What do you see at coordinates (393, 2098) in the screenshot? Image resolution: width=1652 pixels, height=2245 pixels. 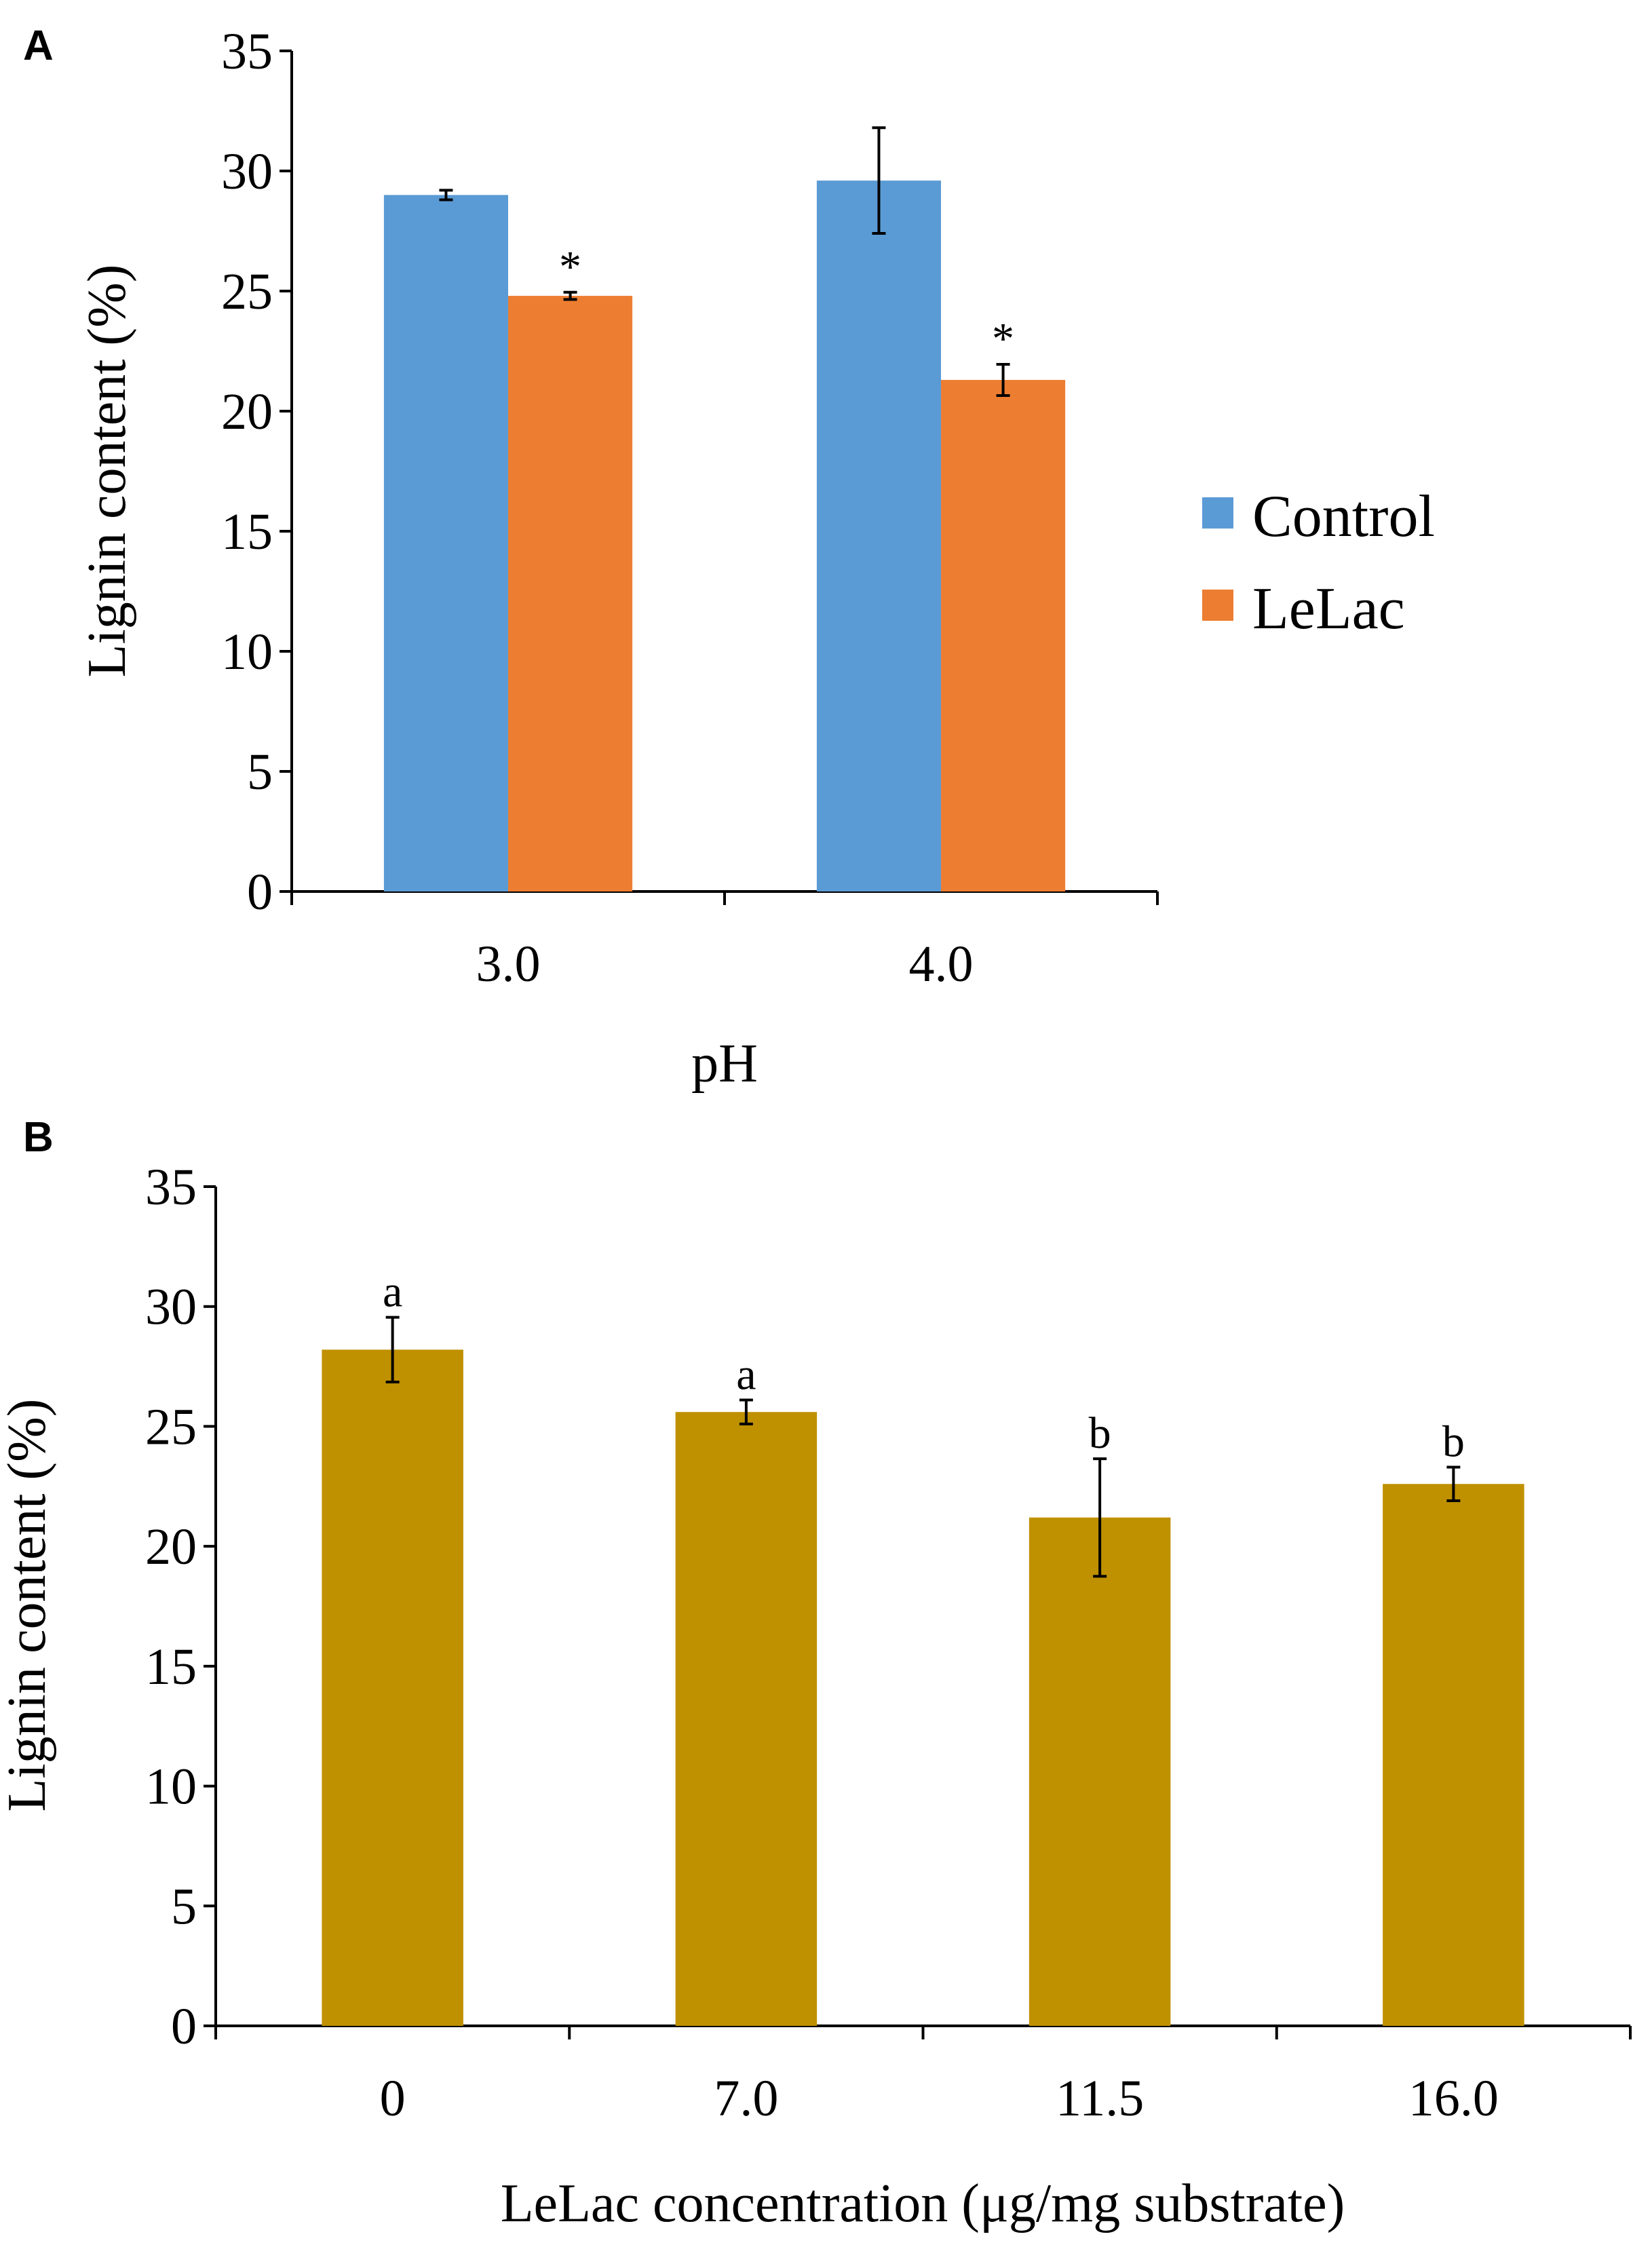 I see `x-tick-label: 0` at bounding box center [393, 2098].